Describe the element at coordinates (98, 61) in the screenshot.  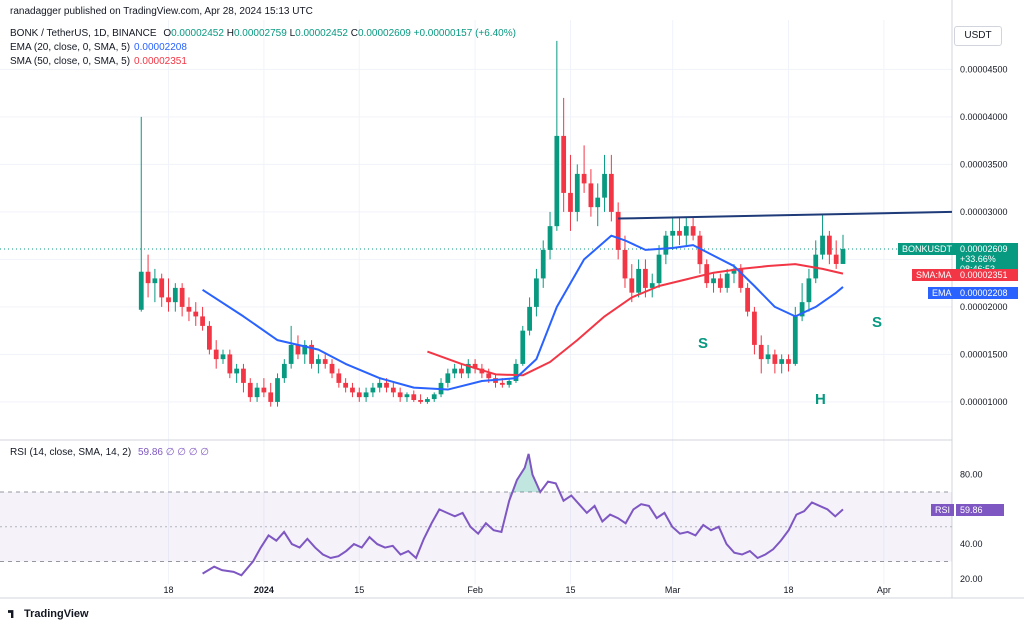
I see `sma-legend: SMA (50, close, 0, SMA, 5) 0.00002351` at that location.